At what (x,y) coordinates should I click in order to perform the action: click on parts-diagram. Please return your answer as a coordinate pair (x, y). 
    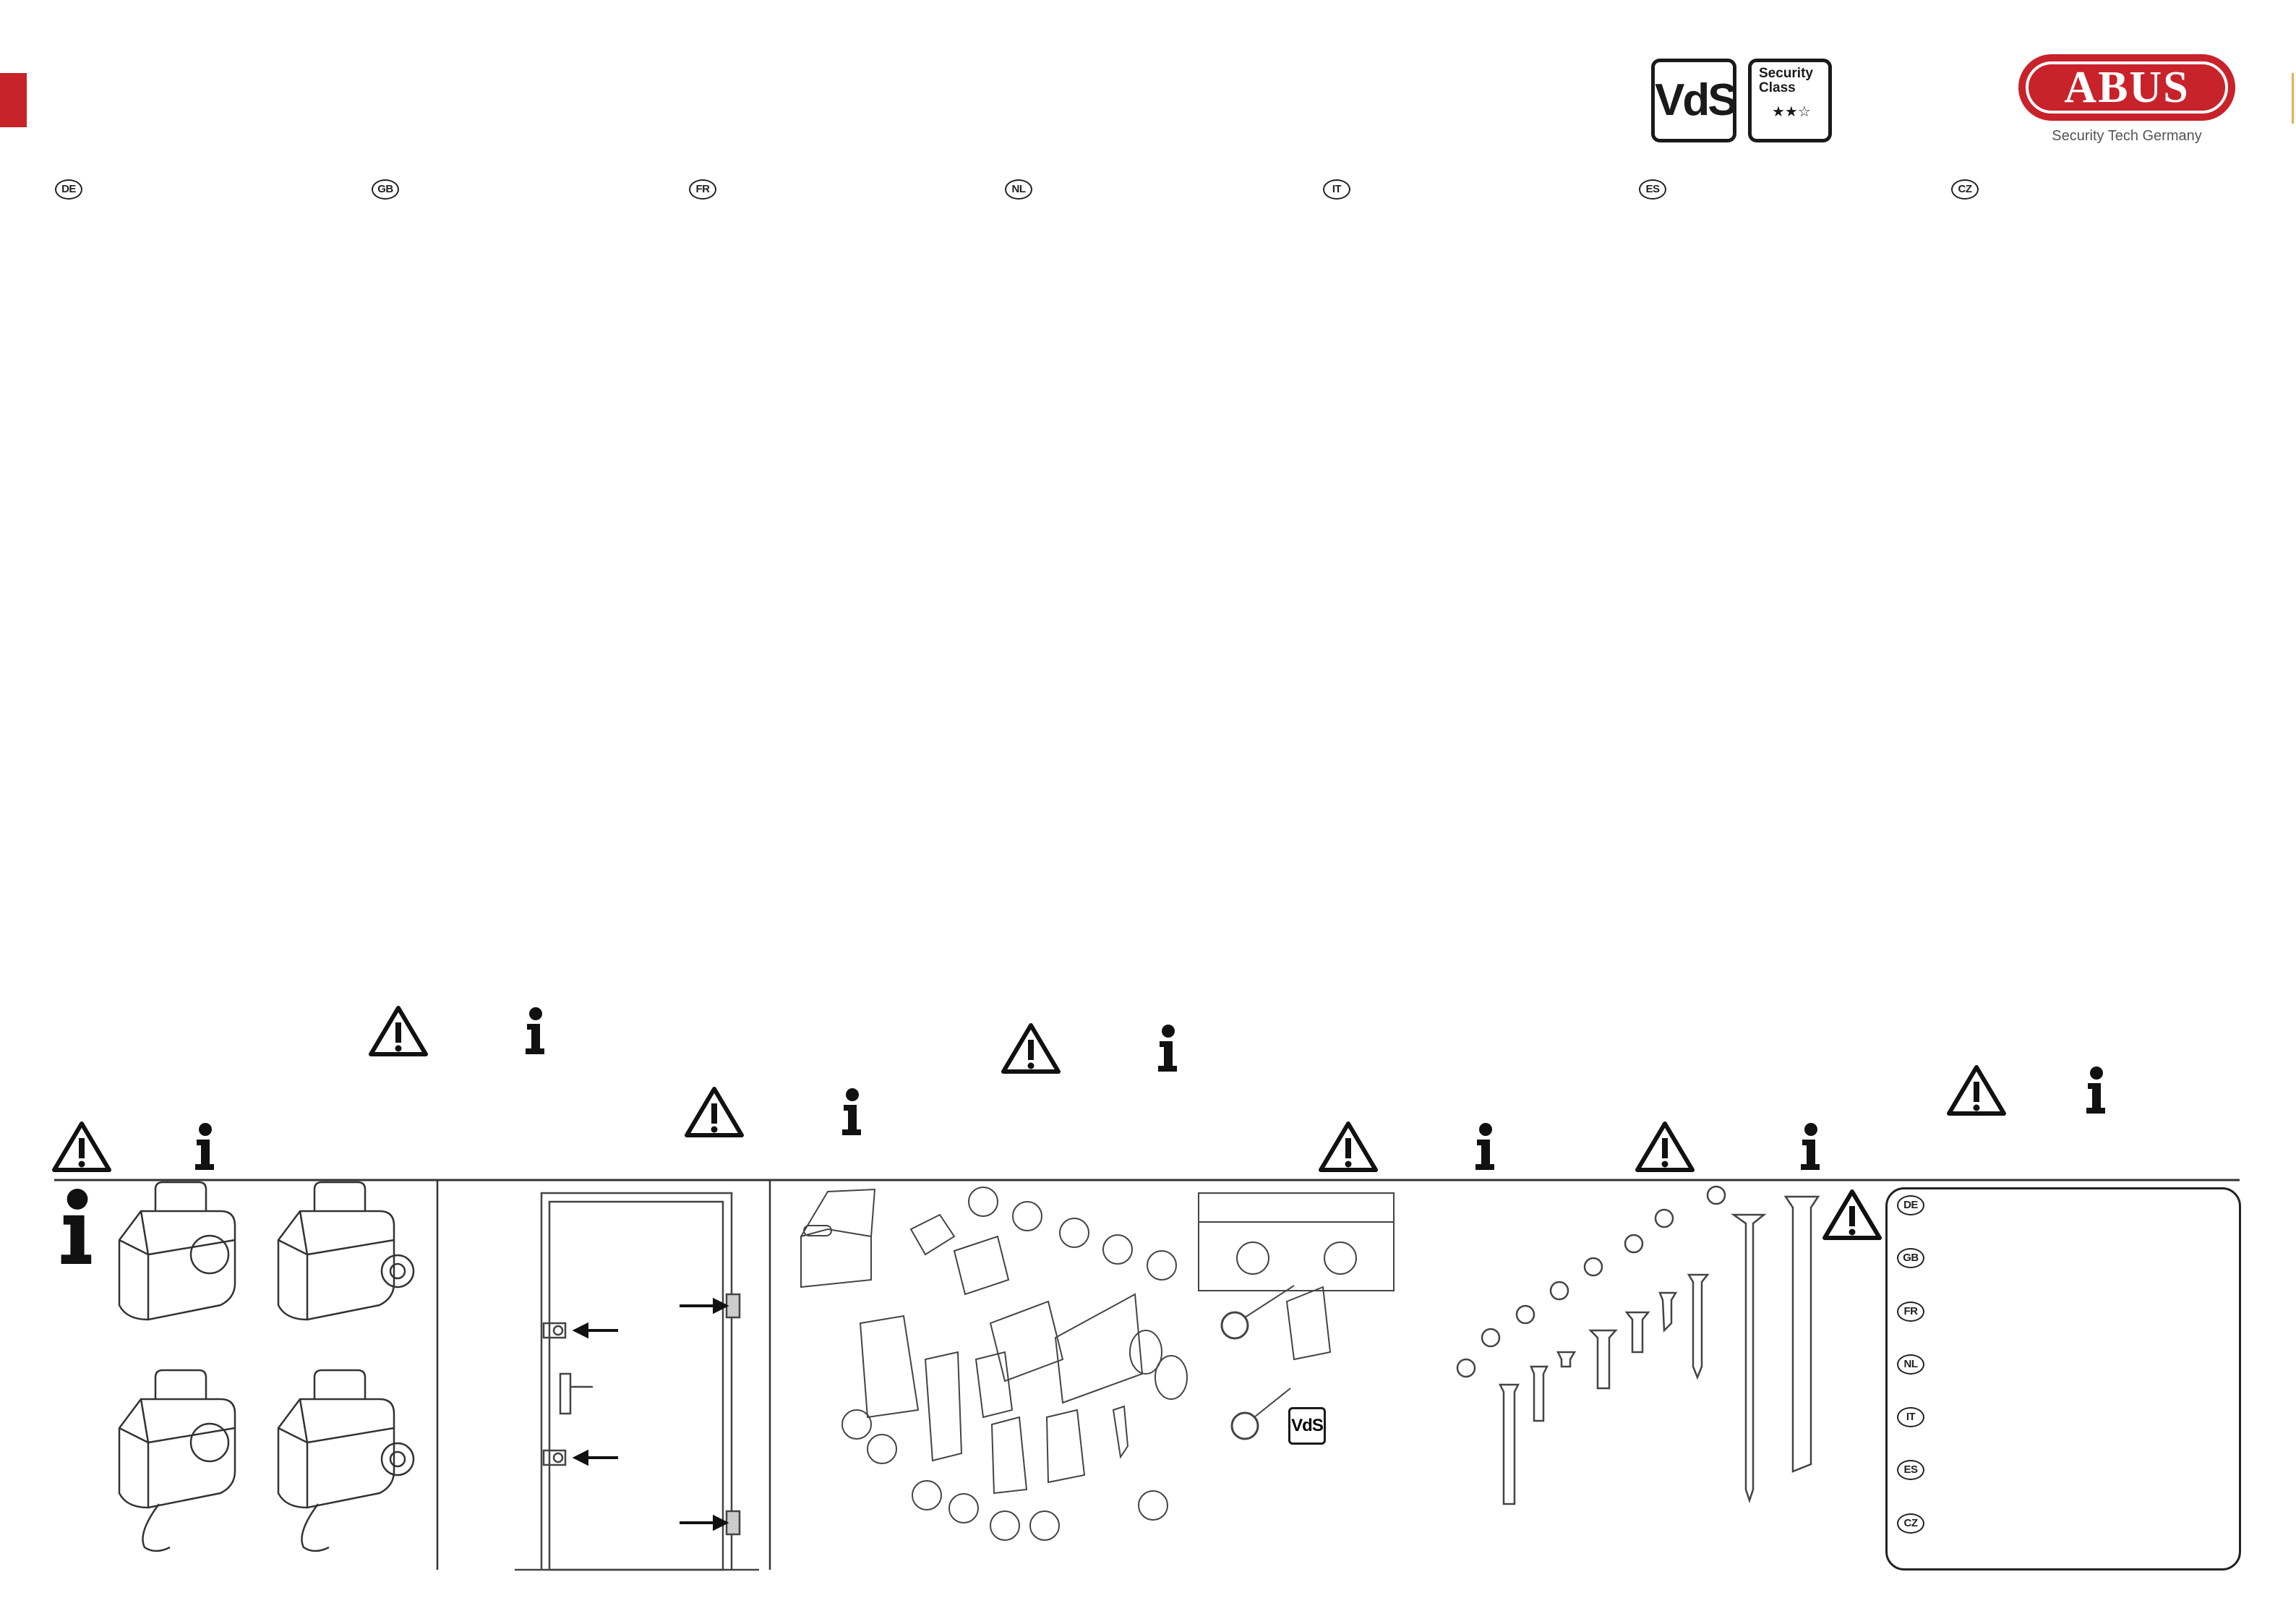
    Looking at the image, I should click on (1097, 1364).